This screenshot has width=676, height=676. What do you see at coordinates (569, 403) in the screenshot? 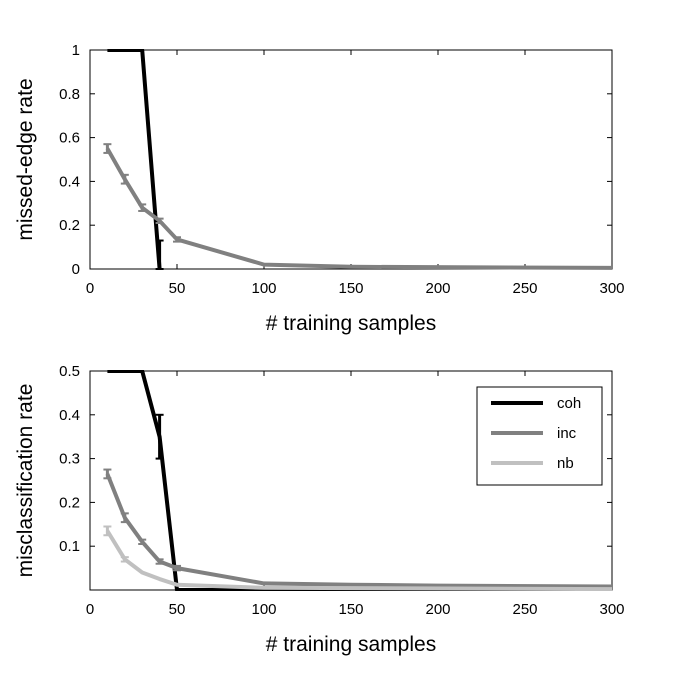
I see `legend-label-coh: coh` at bounding box center [569, 403].